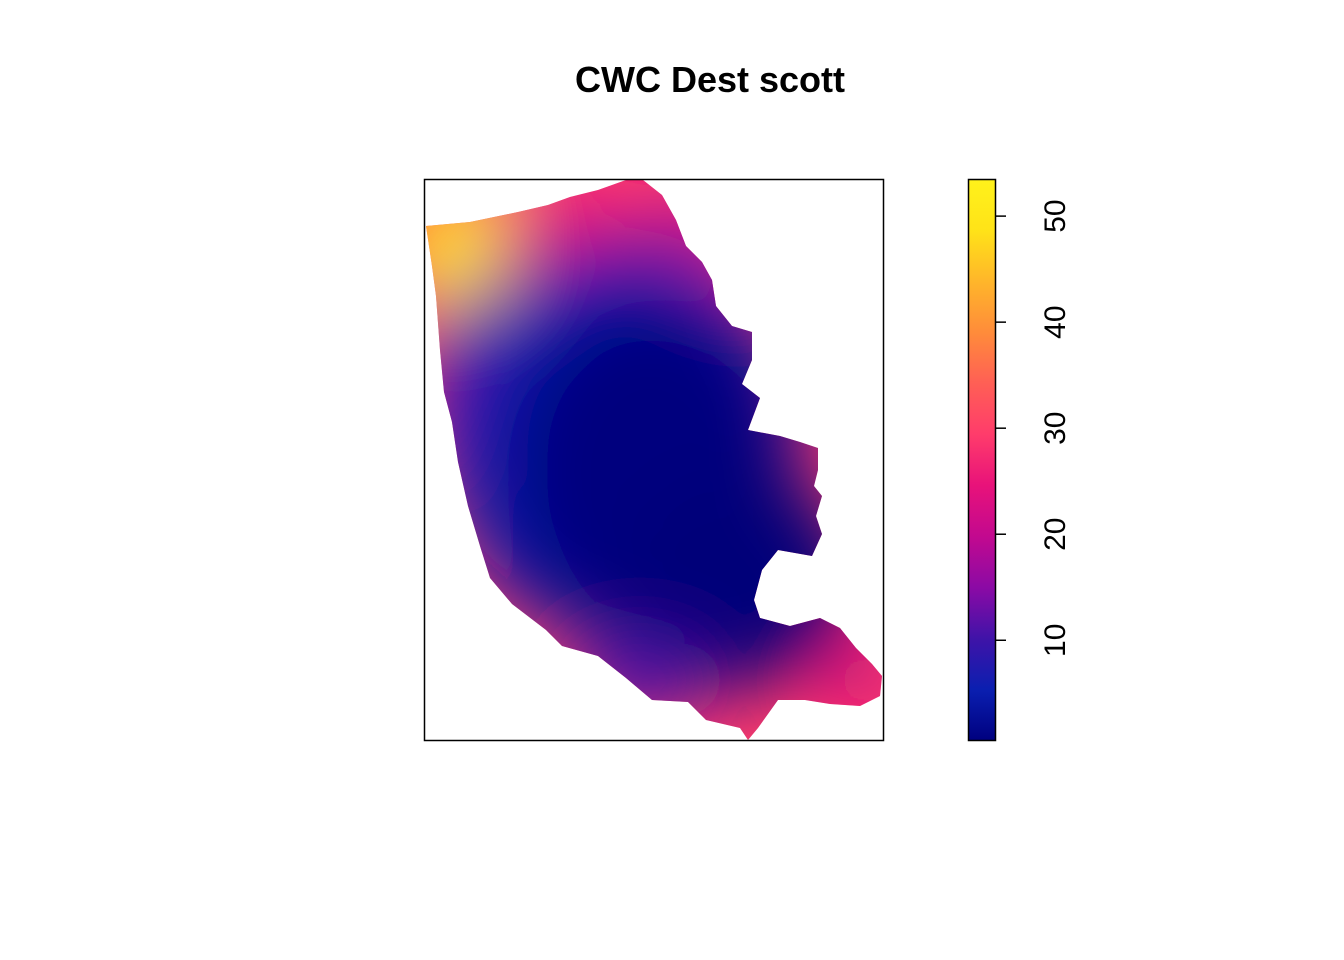 The width and height of the screenshot is (1344, 960). What do you see at coordinates (1055, 215) in the screenshot?
I see `colorbar-tick-label-50: 50` at bounding box center [1055, 215].